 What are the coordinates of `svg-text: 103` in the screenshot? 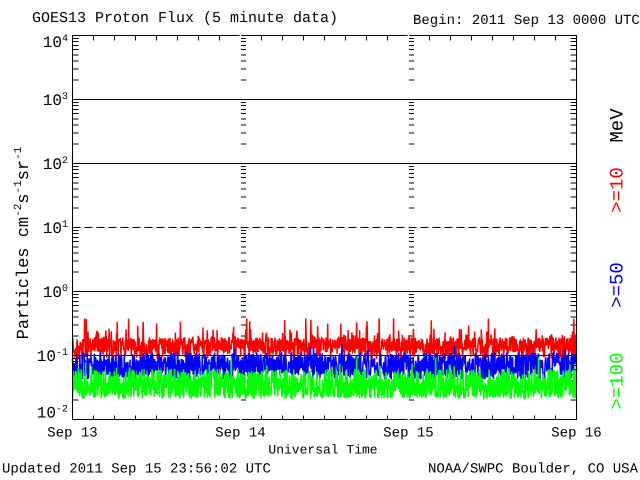 It's located at (55, 101).